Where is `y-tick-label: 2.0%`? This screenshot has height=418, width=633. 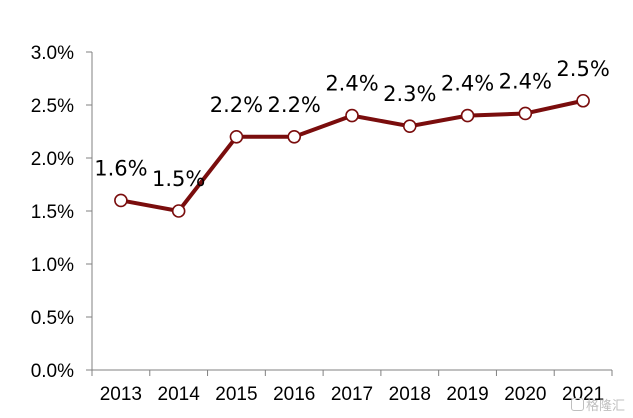 y-tick-label: 2.0% is located at coordinates (52, 159).